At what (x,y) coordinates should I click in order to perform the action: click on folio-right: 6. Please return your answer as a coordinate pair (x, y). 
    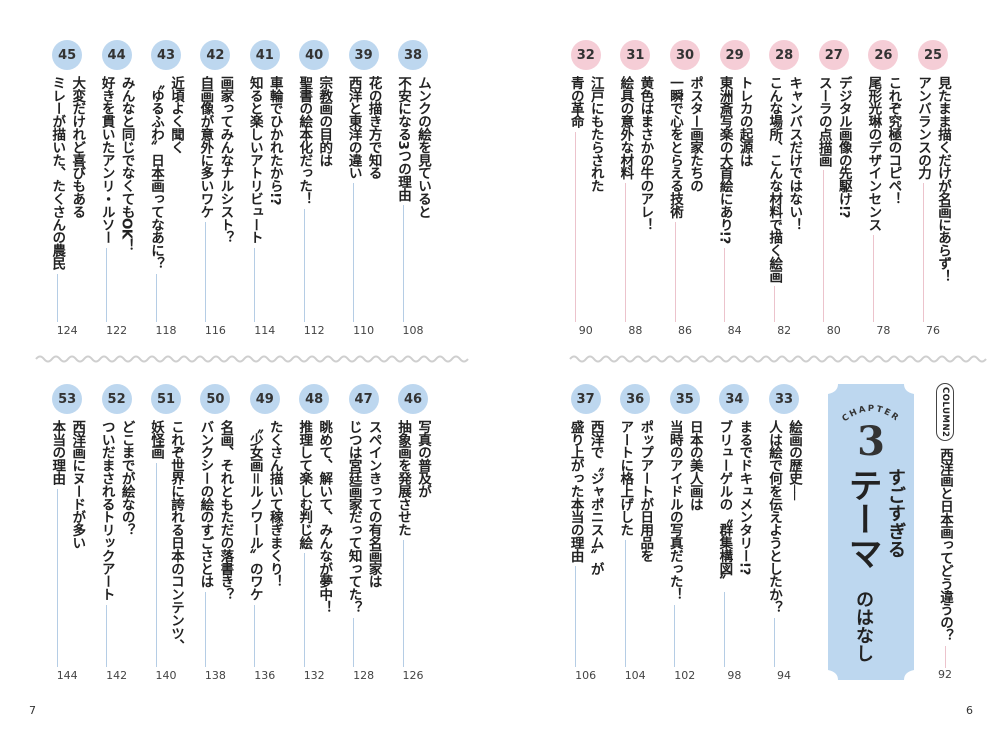
    Looking at the image, I should click on (969, 710).